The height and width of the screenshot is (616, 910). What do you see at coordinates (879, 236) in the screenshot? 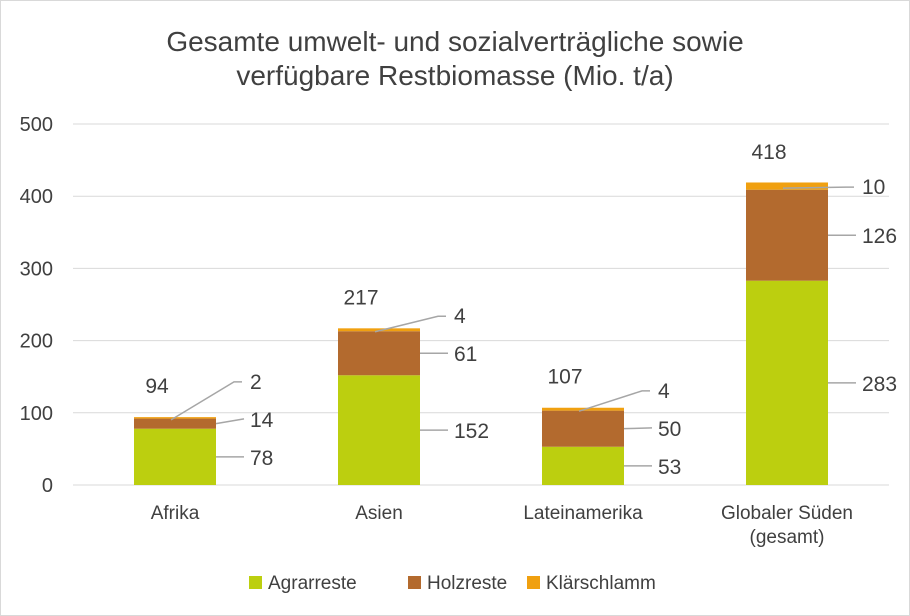
I see `data-label: 126` at bounding box center [879, 236].